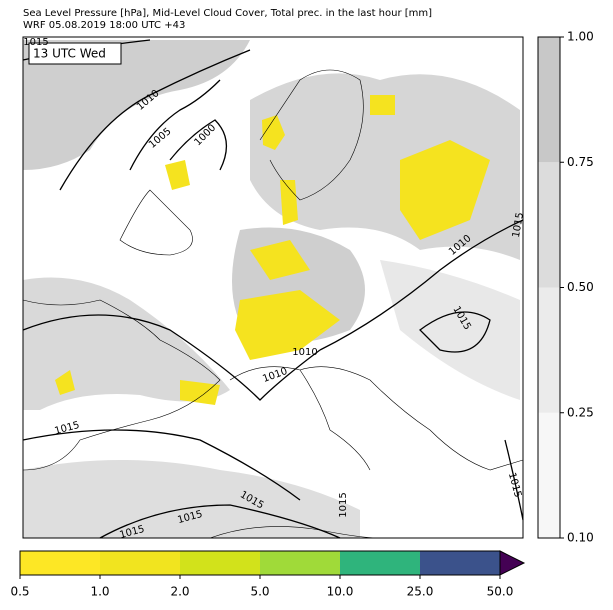 Image resolution: width=613 pixels, height=610 pixels. I want to click on time-label: 13 UTC Wed, so click(69, 54).